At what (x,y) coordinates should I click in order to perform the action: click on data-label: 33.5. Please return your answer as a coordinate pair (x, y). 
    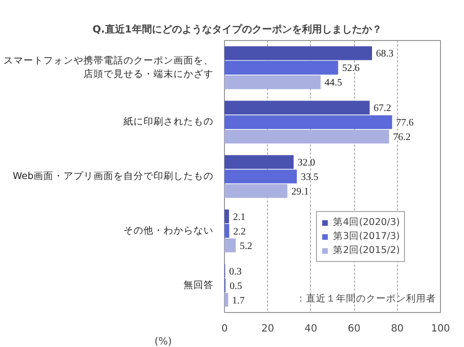
    Looking at the image, I should click on (309, 177).